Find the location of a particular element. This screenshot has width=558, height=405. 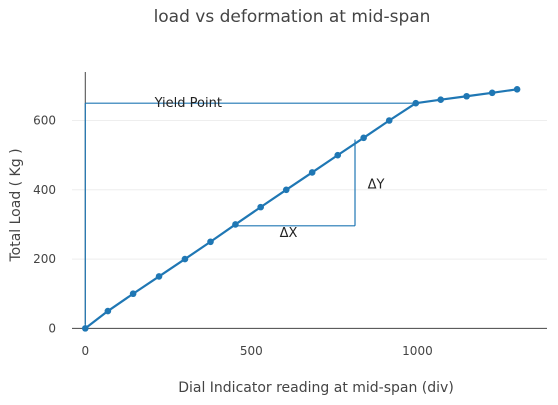

x-tick-labels: 0 500 1000 is located at coordinates (256, 351).